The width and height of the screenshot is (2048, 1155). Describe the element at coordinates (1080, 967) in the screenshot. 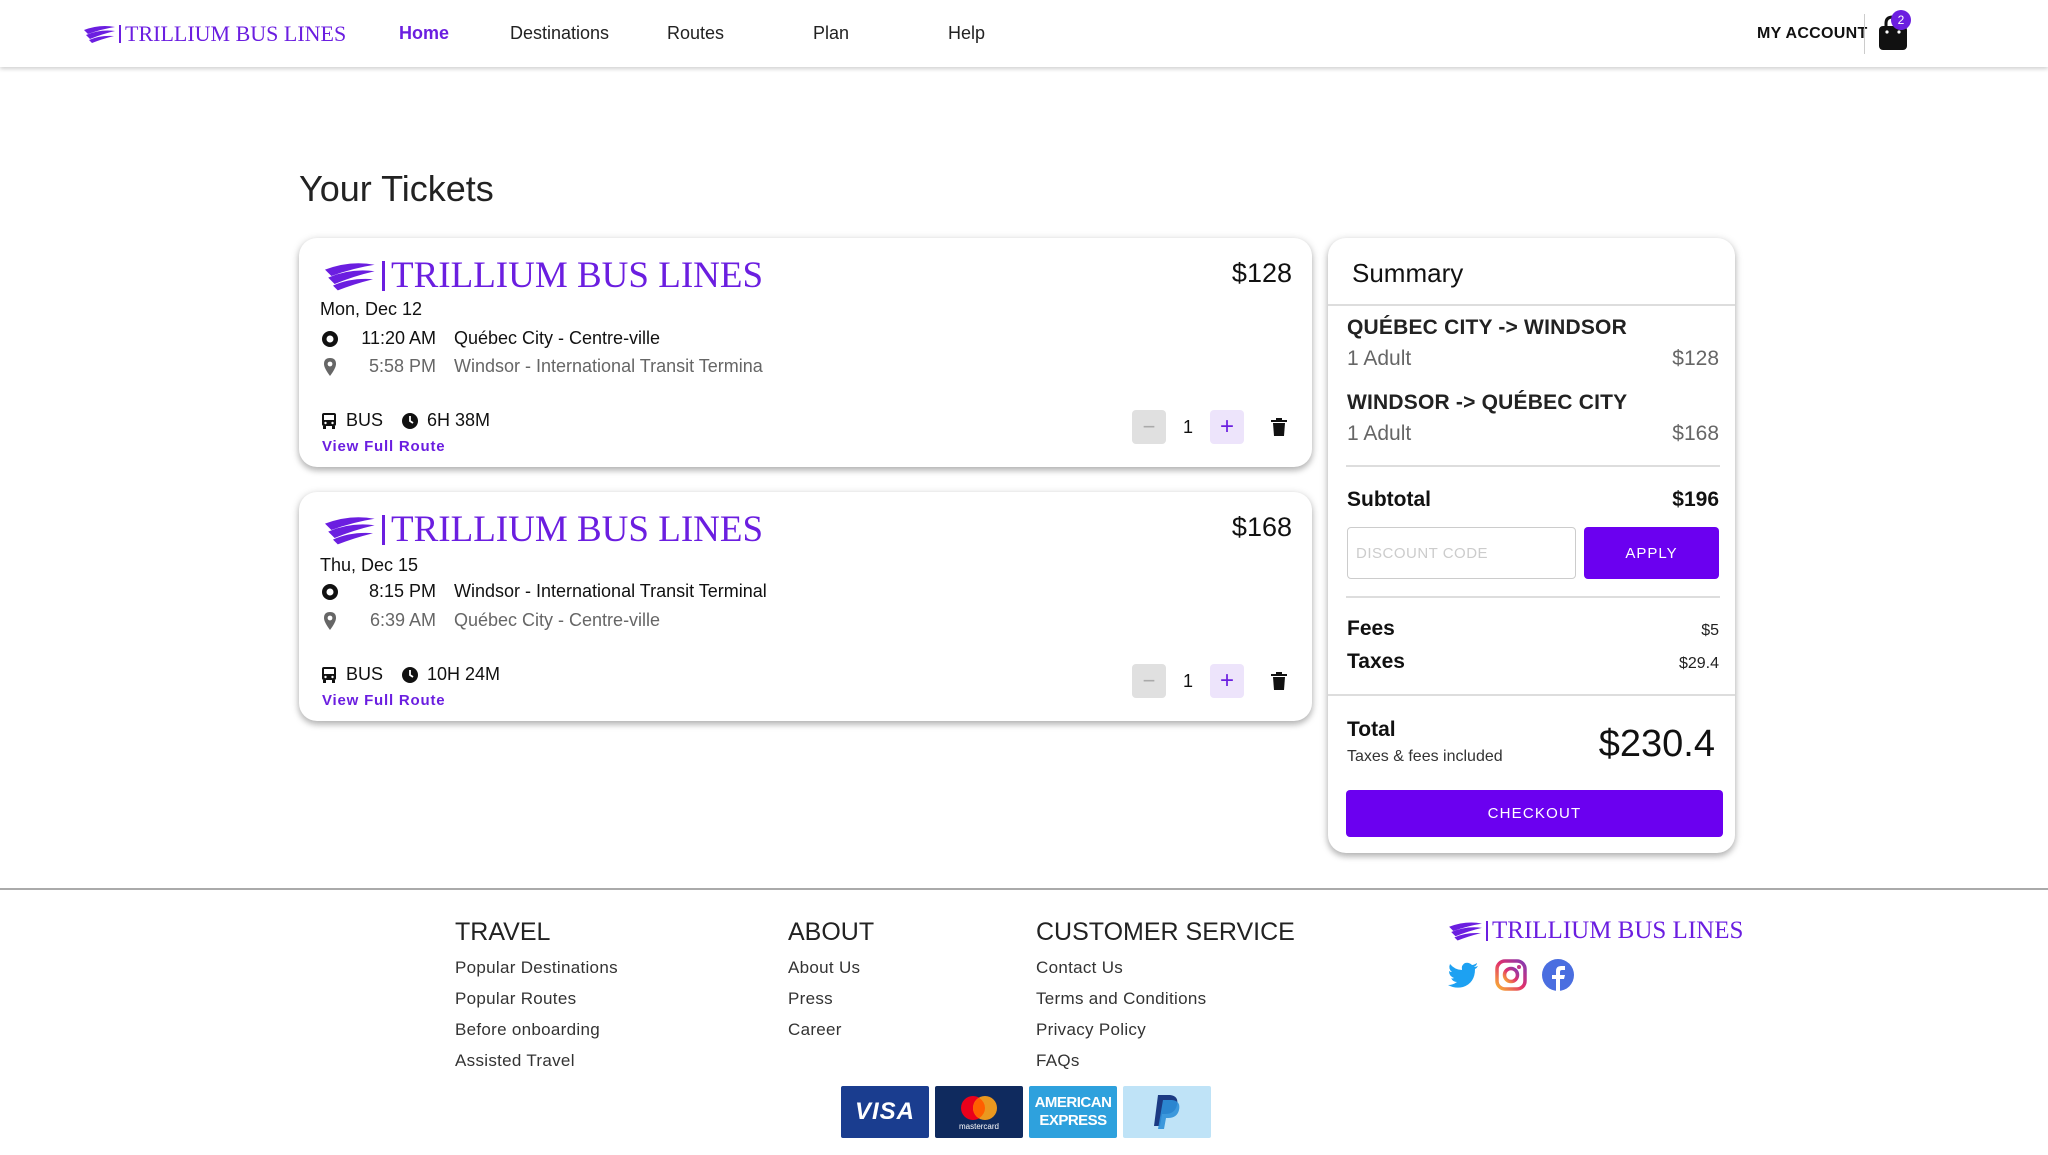

I see `footer-link: Contact Us` at that location.